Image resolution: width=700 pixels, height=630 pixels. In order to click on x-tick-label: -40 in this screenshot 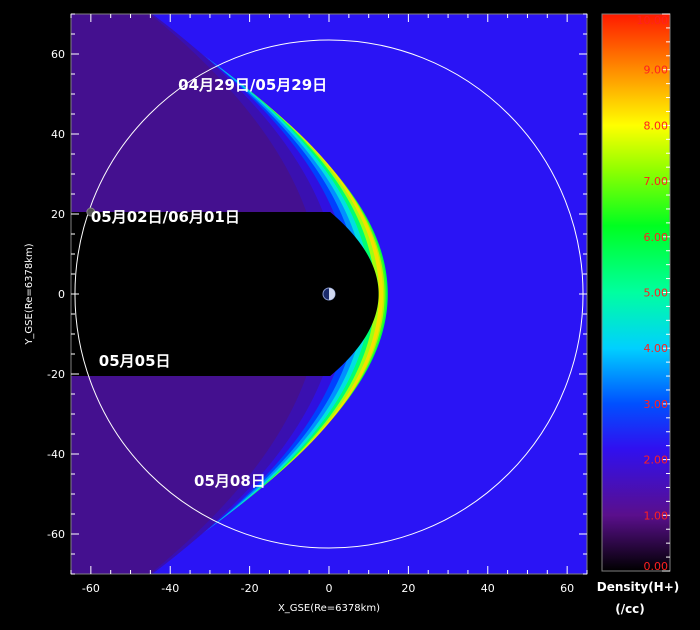, I will do `click(170, 588)`.